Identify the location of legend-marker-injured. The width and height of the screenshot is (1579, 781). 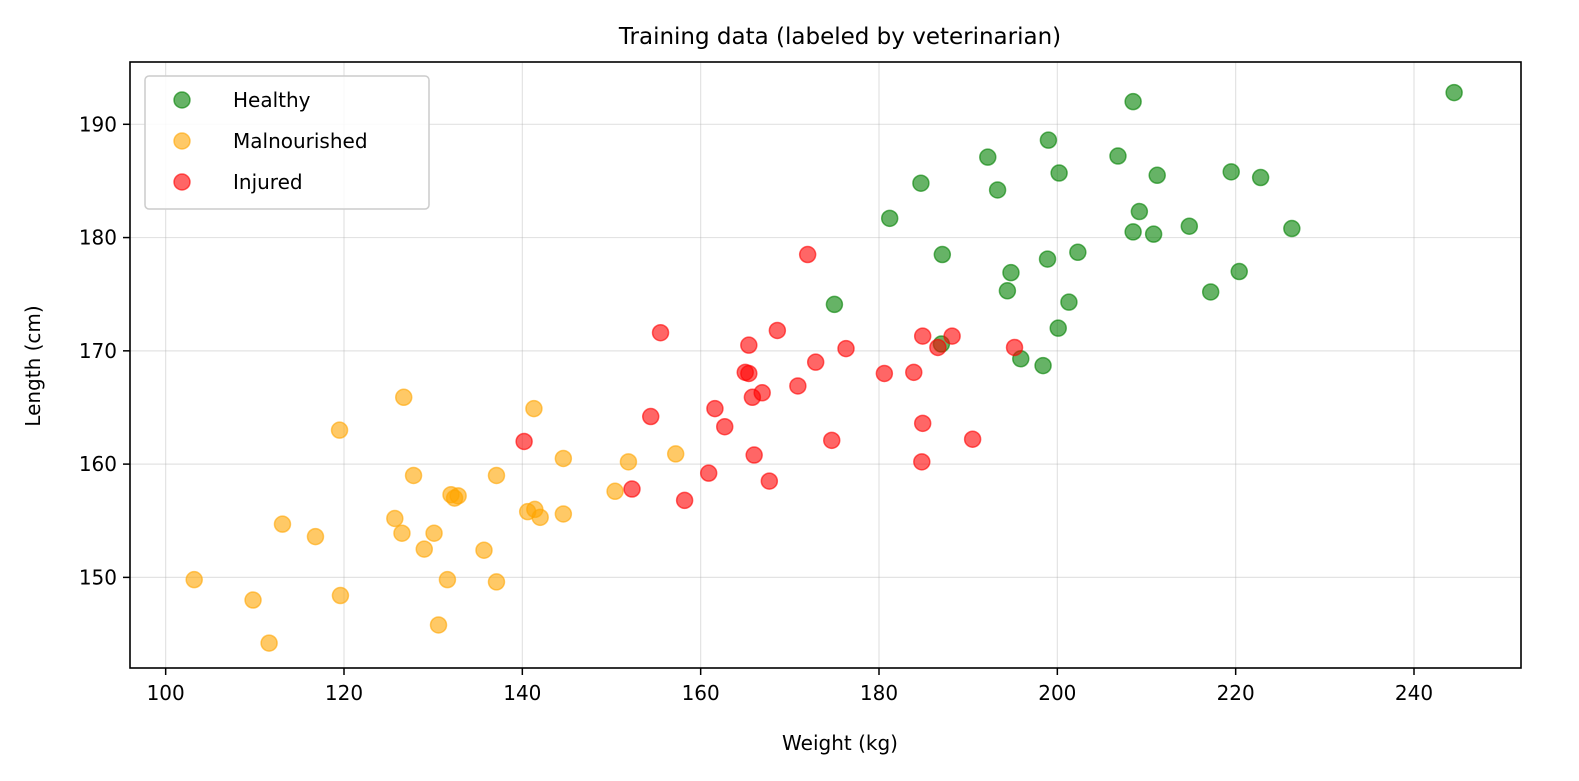
(182, 182).